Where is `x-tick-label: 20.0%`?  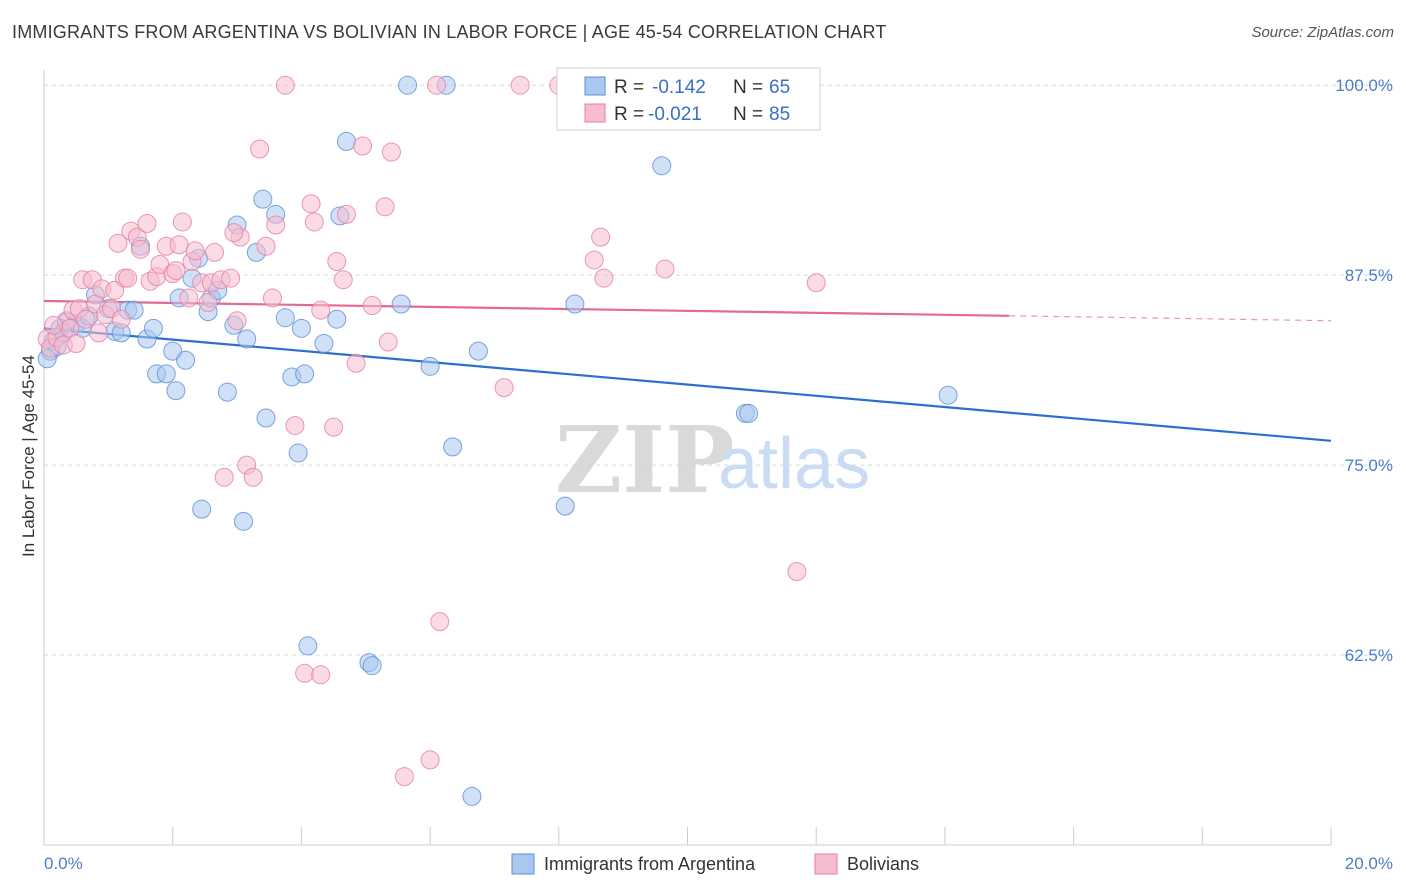 x-tick-label: 20.0% is located at coordinates (1369, 863).